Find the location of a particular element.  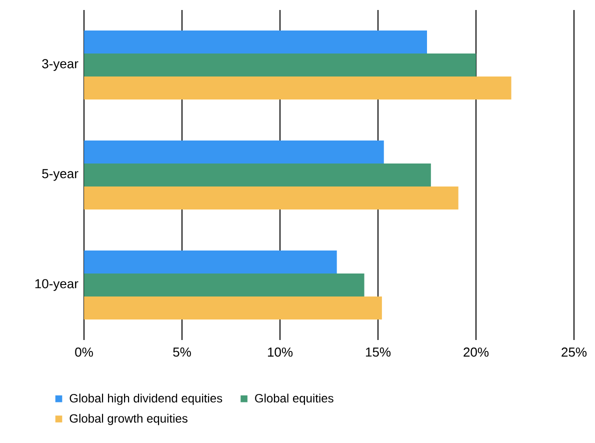

y-tick-label: 5-year is located at coordinates (60, 175).